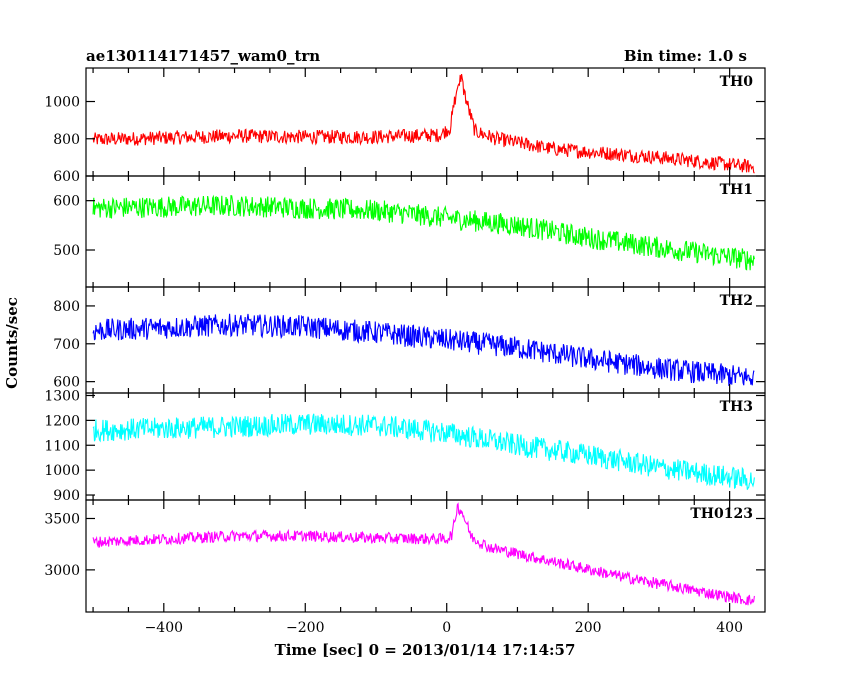  Describe the element at coordinates (423, 451) in the screenshot. I see `series-line-th3` at that location.